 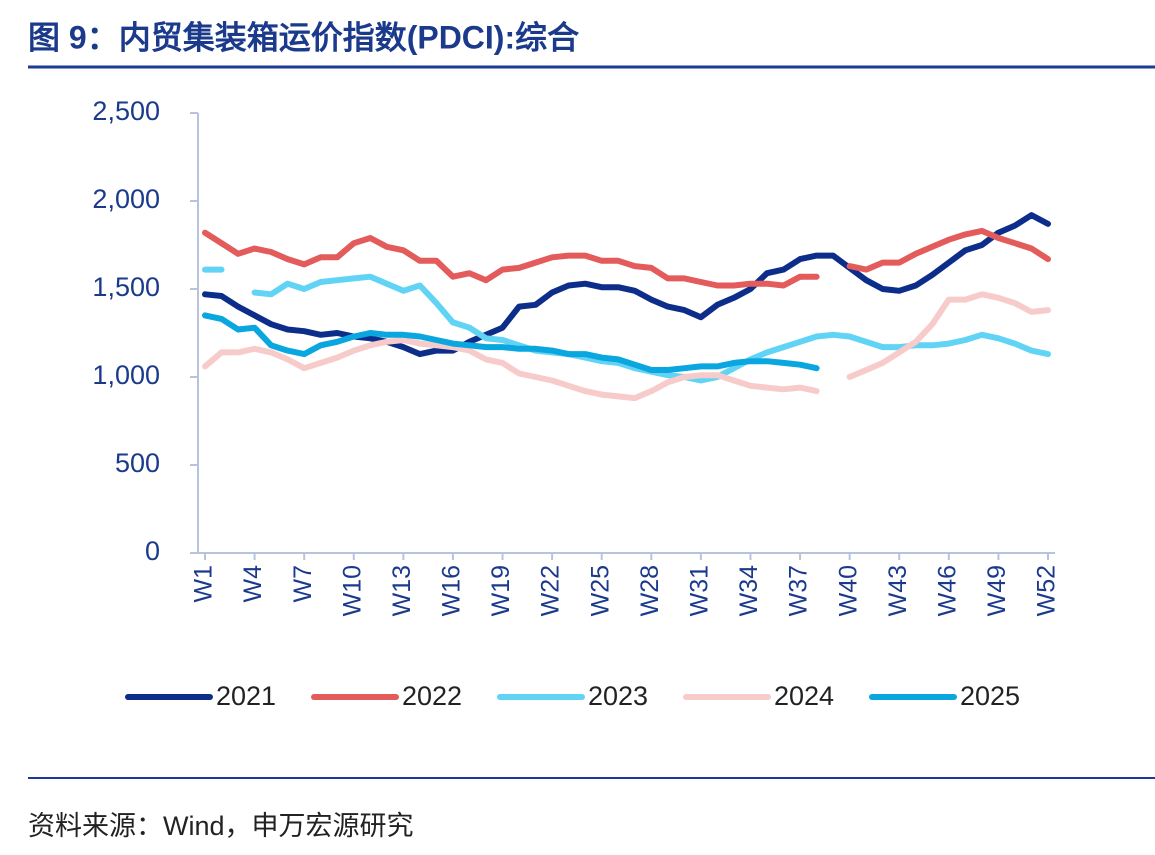 What do you see at coordinates (848, 590) in the screenshot?
I see `x-tick-label: W40` at bounding box center [848, 590].